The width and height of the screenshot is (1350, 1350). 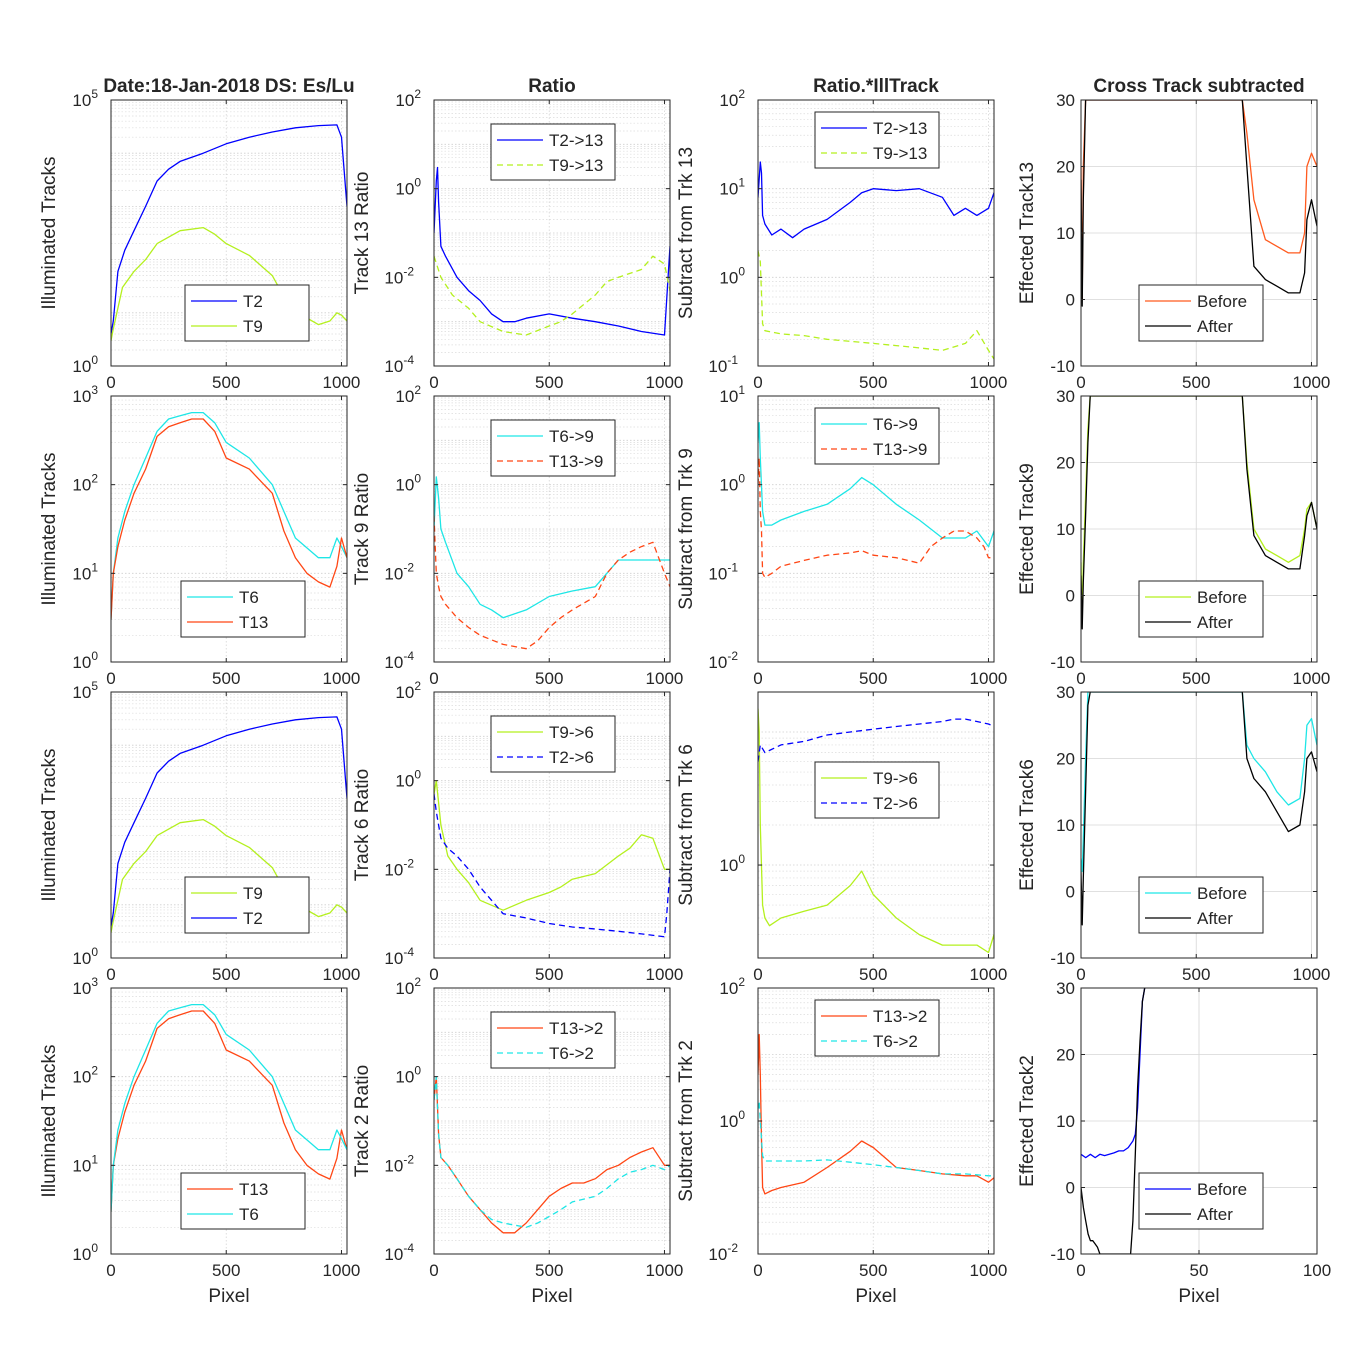 I want to click on legend: T6->9 T13->9, so click(x=877, y=436).